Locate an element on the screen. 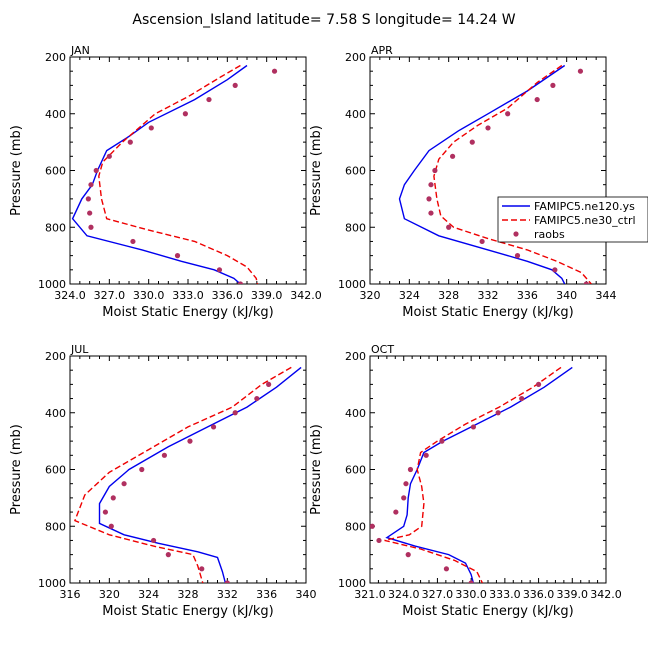  x-tick-label: 342.0 is located at coordinates (606, 594).